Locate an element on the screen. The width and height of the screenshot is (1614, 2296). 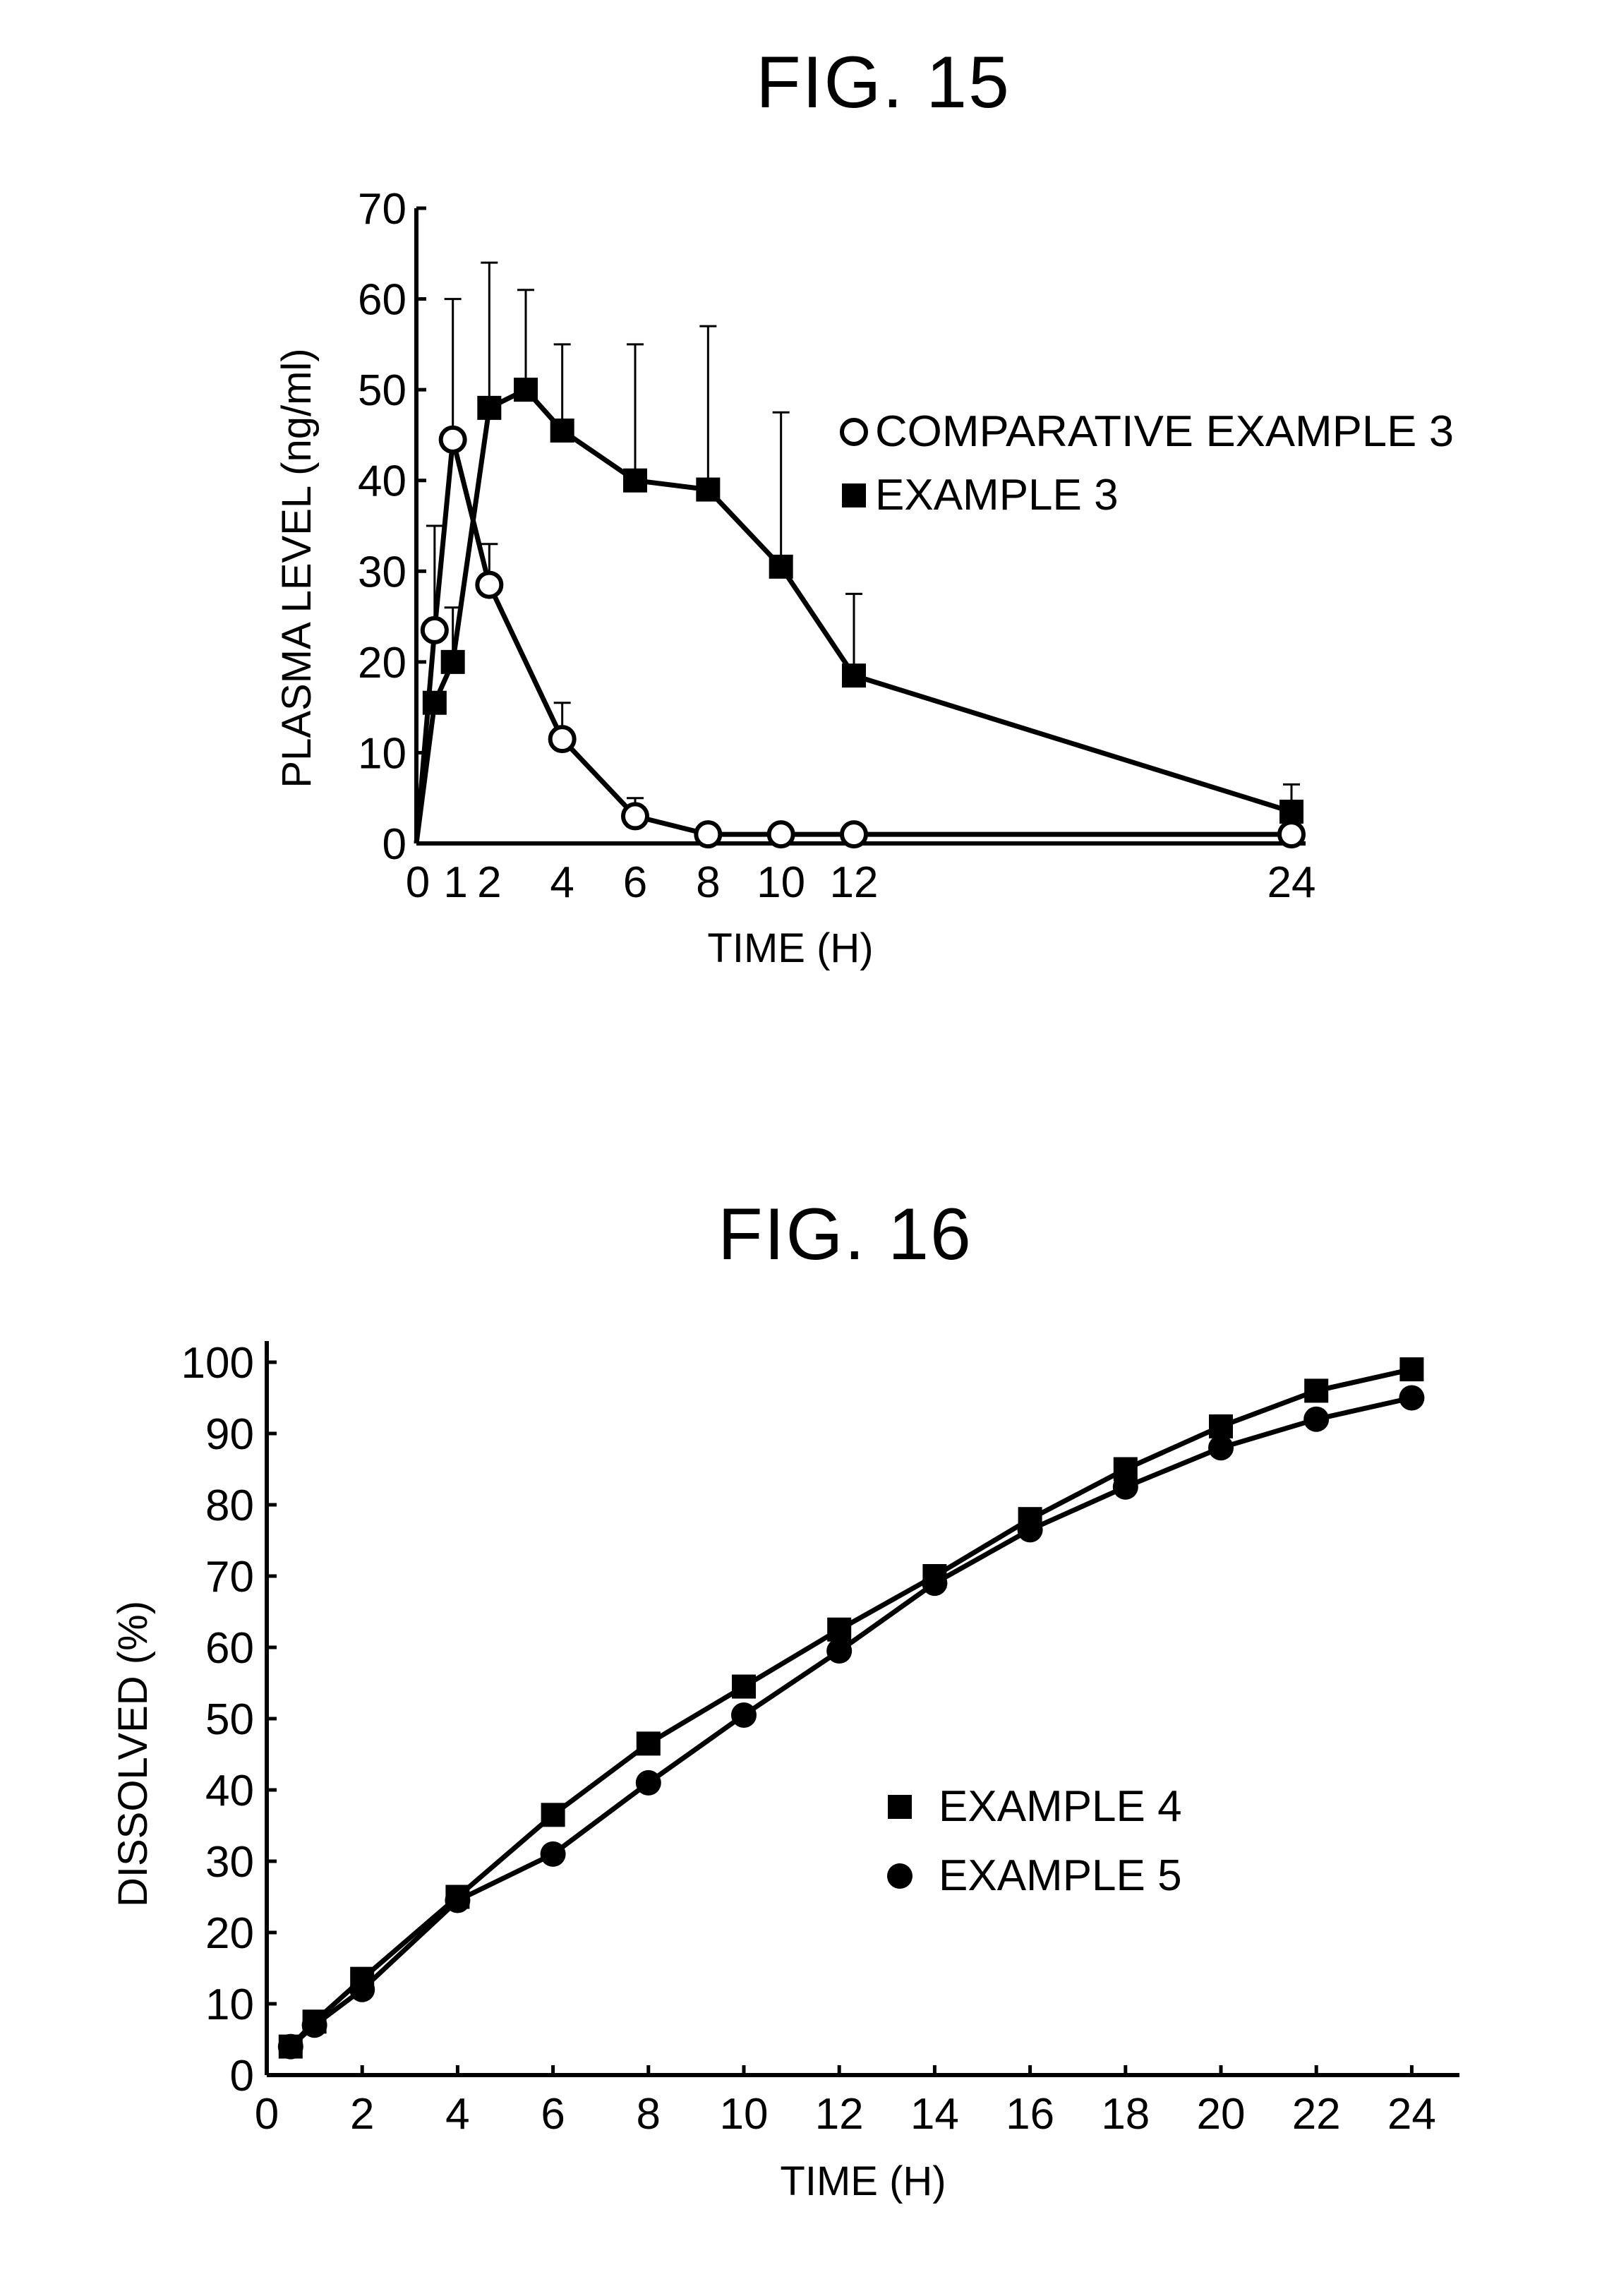
legend-marker-comparative is located at coordinates (854, 432).